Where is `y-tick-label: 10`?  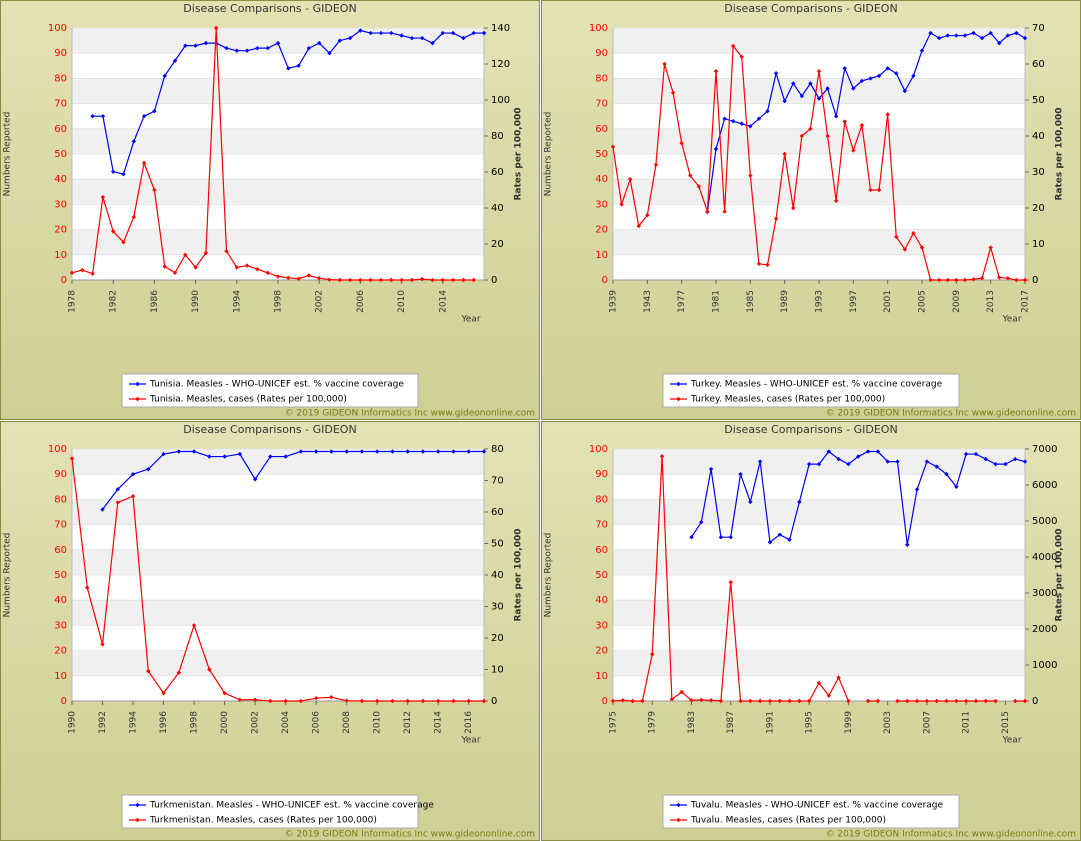 y-tick-label: 10 is located at coordinates (601, 676).